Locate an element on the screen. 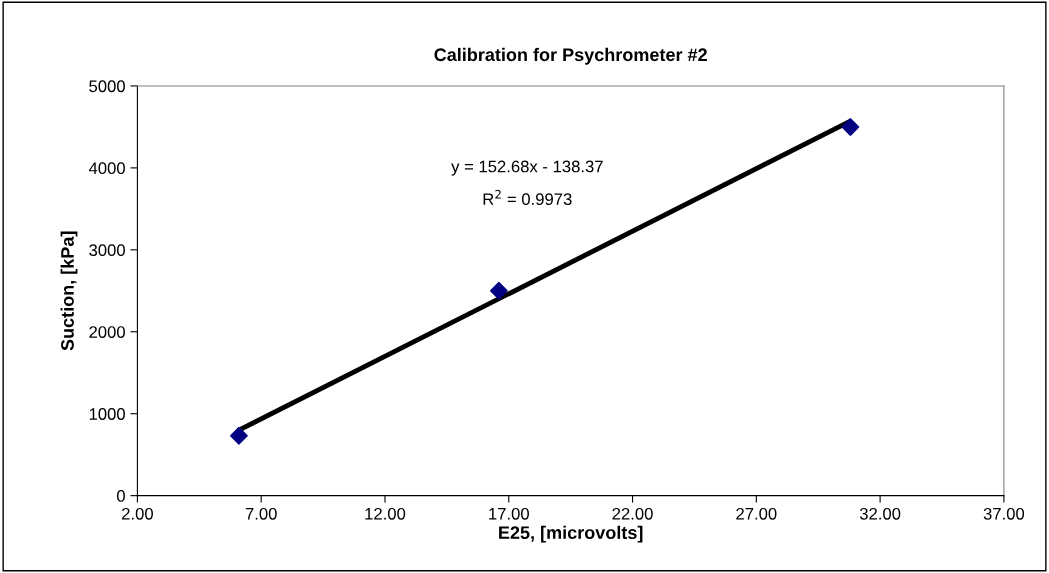 This screenshot has height=573, width=1049. chart-title: Calibration for Psychrometer #2 is located at coordinates (570, 56).